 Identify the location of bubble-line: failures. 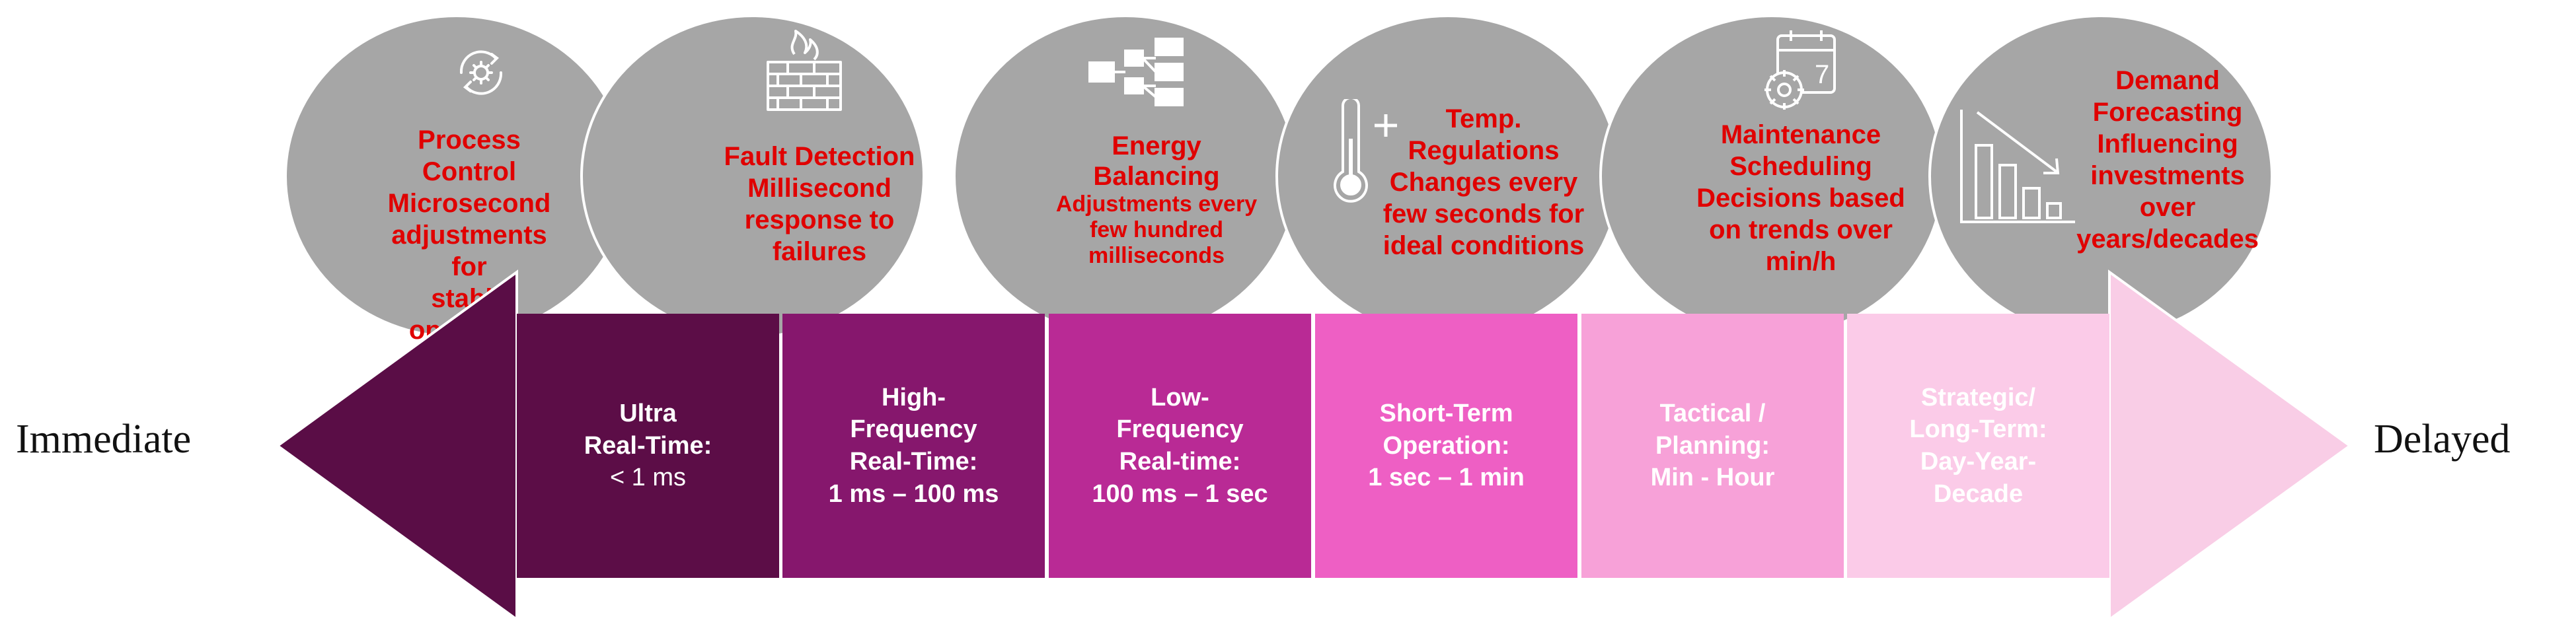
(819, 251).